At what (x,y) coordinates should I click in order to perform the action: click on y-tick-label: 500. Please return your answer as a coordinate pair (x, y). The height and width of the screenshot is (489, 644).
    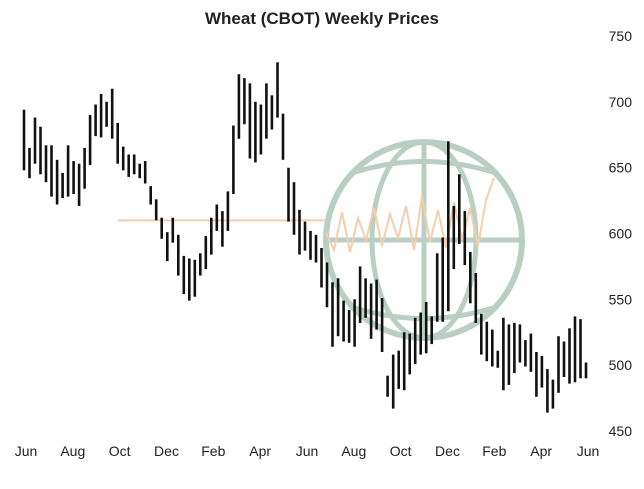
    Looking at the image, I should click on (621, 365).